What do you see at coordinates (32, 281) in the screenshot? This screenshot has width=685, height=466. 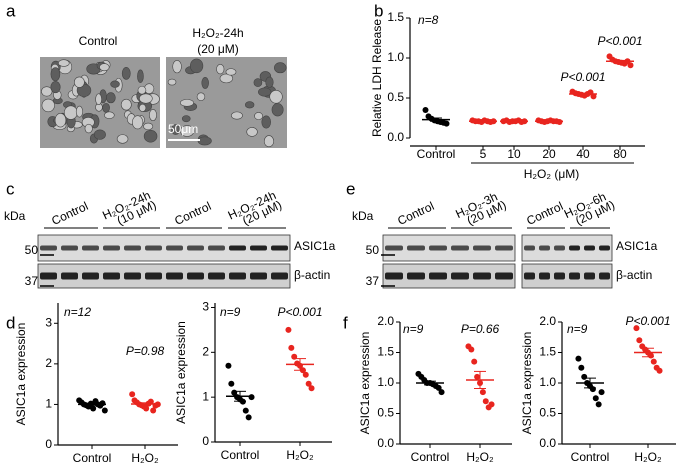 I see `kda-marker: 37` at bounding box center [32, 281].